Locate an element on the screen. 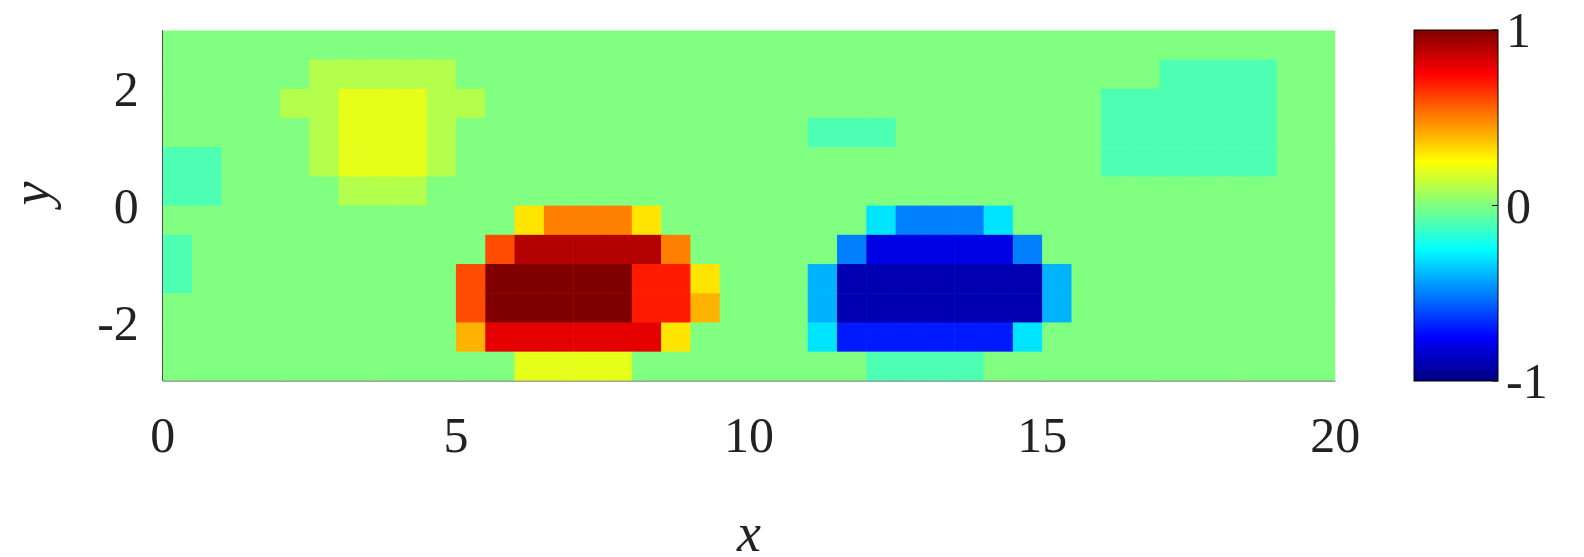 The width and height of the screenshot is (1584, 557). color-bar-label: 1 is located at coordinates (1519, 30).